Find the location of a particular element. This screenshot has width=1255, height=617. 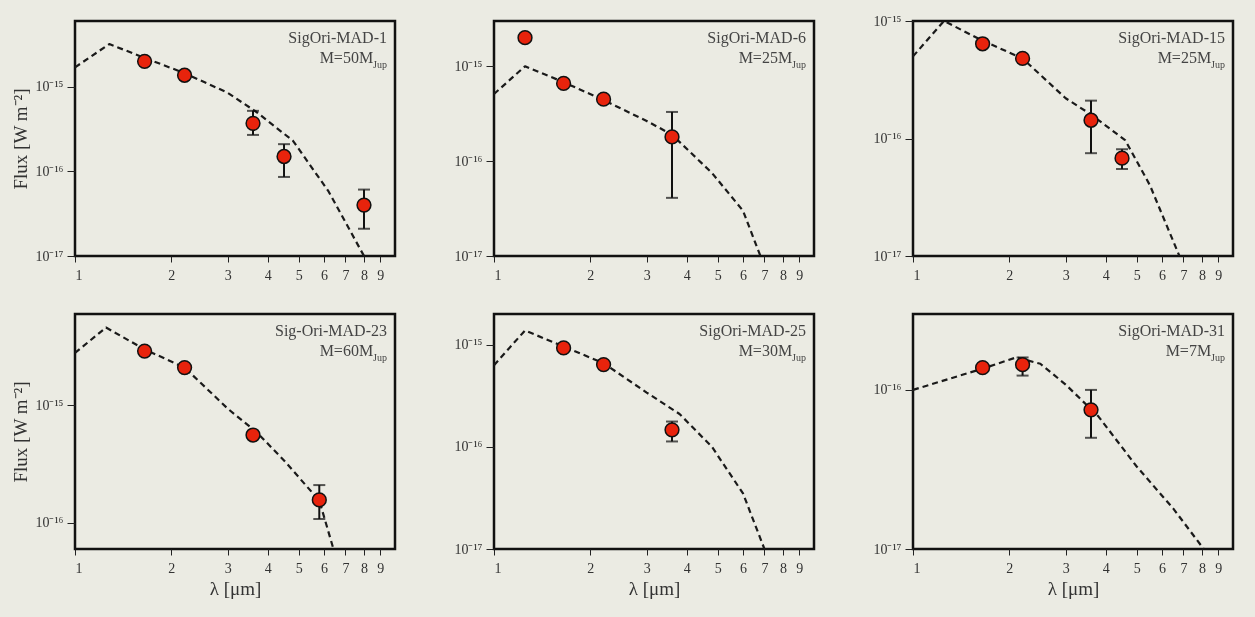

annotation: SigOri-MAD-15 is located at coordinates (1172, 38).